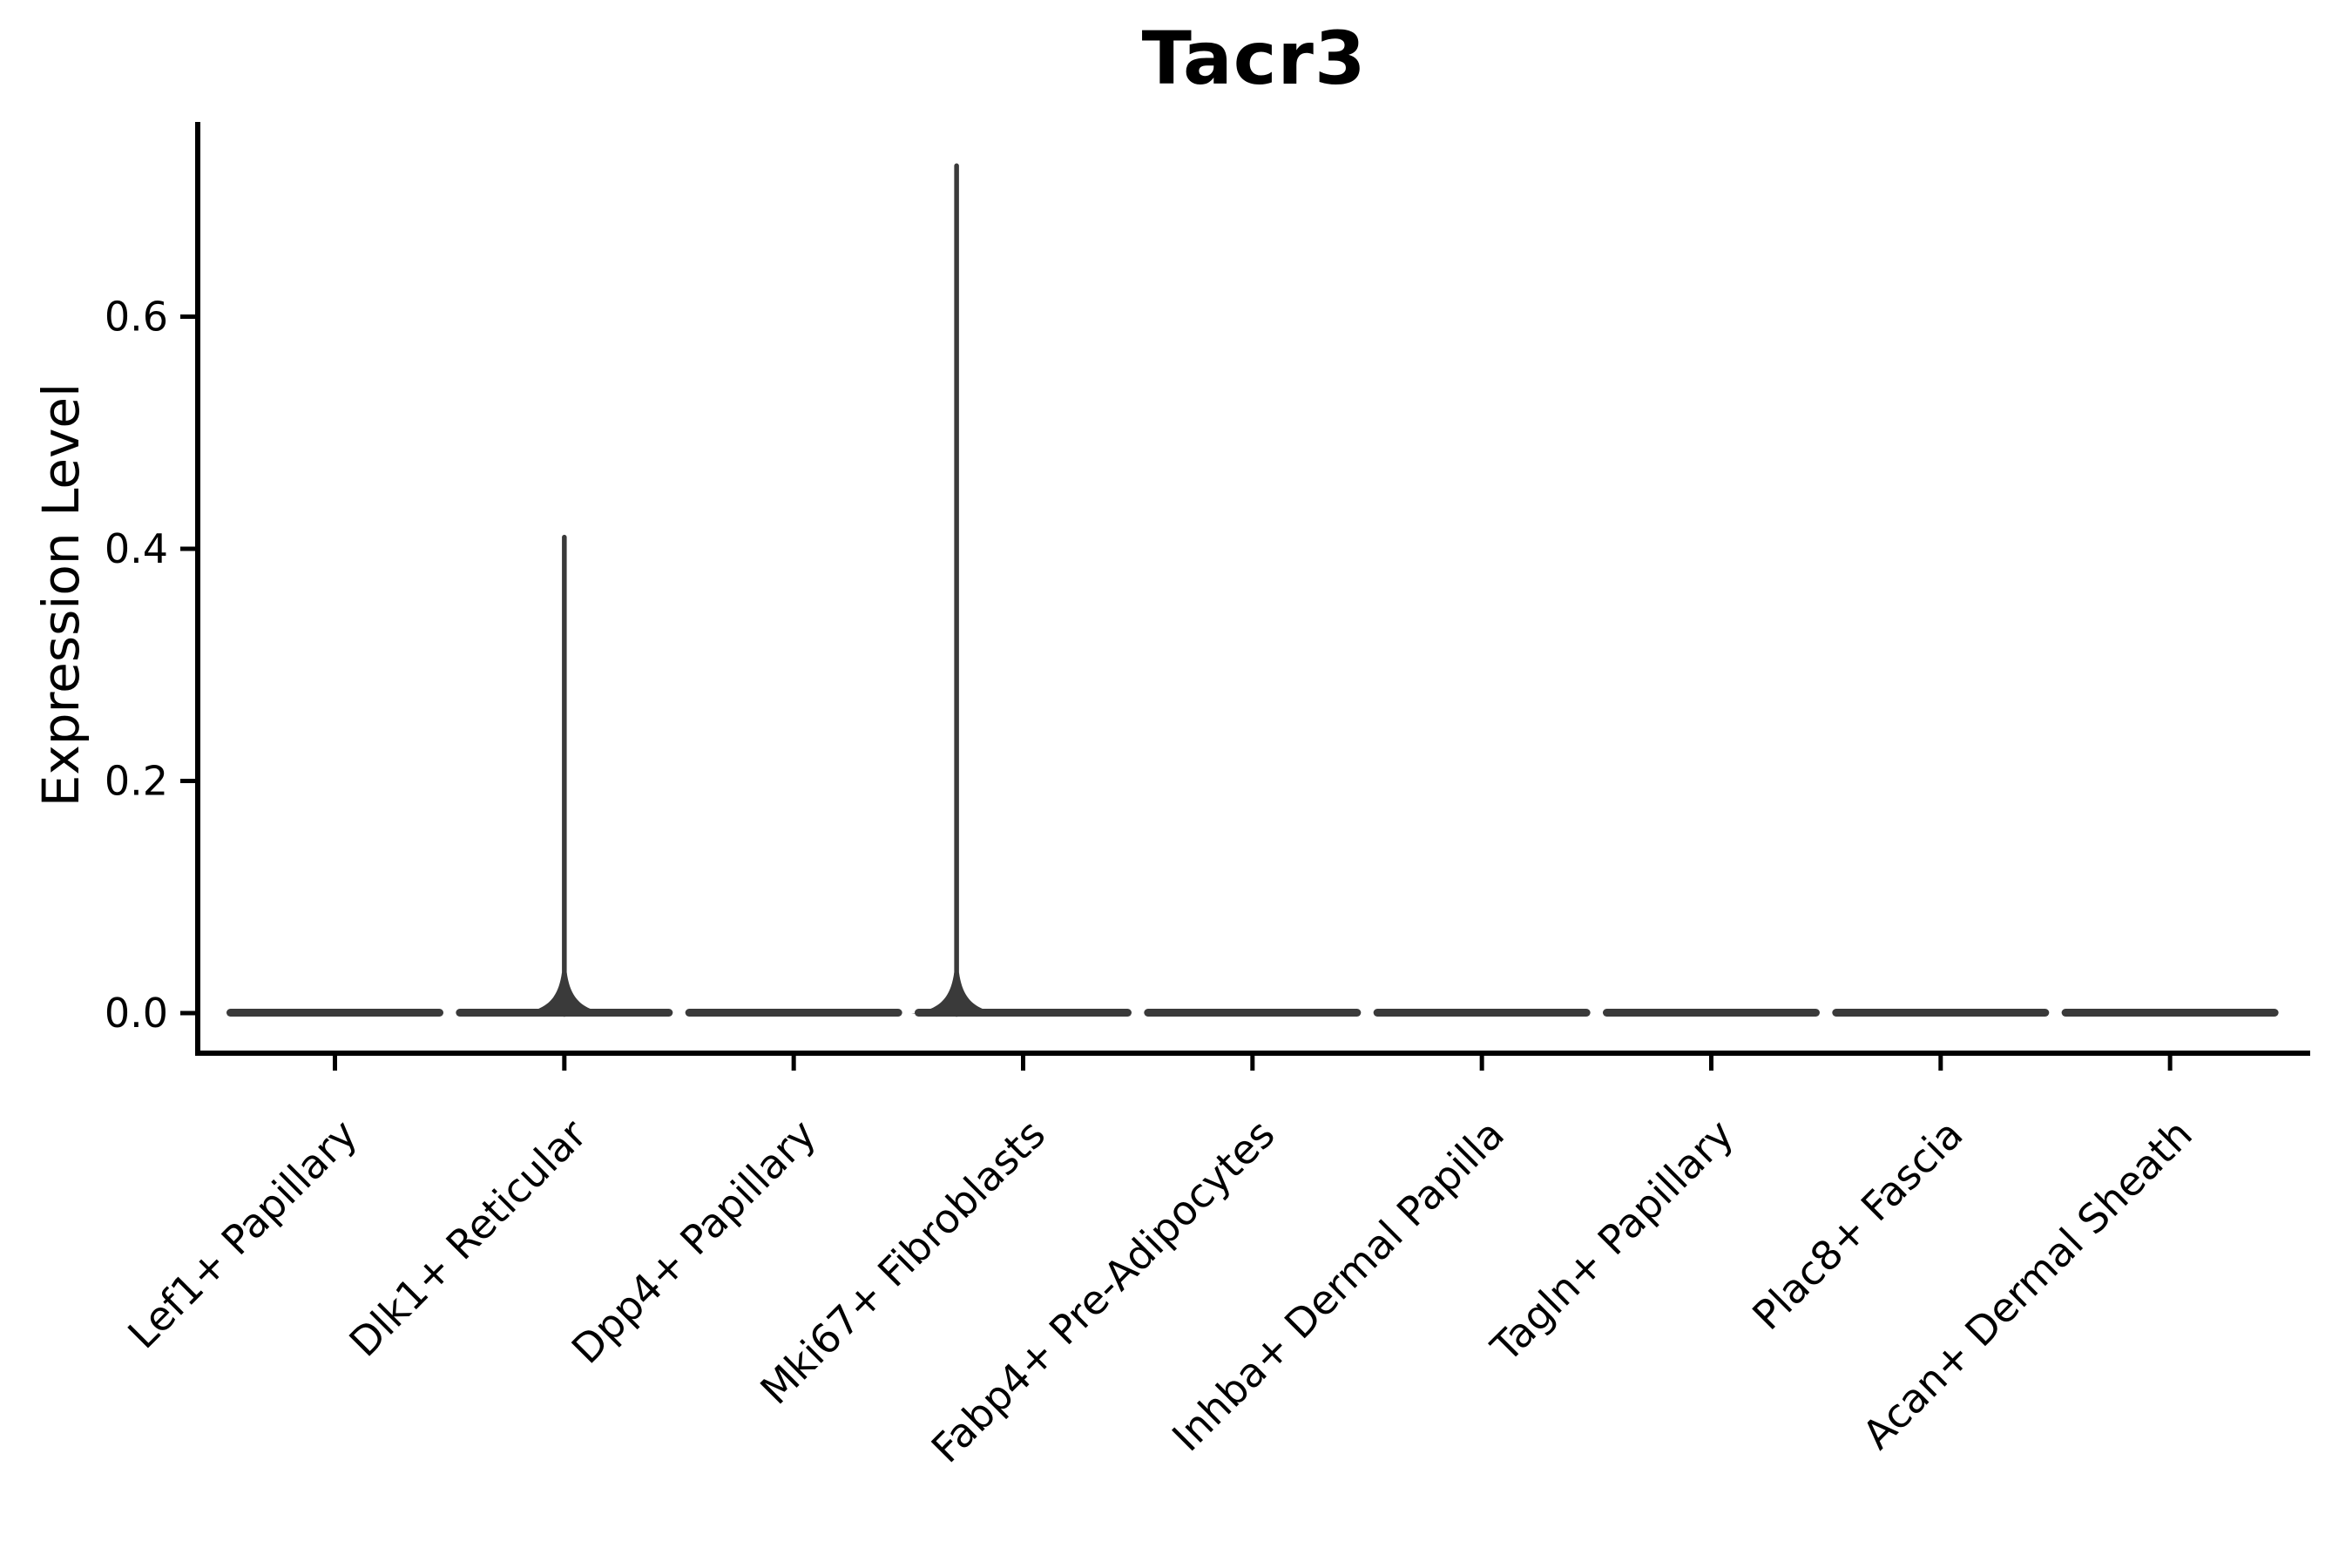 Image resolution: width=2352 pixels, height=1568 pixels. What do you see at coordinates (1857, 1225) in the screenshot?
I see `x-tick-label: Plac8+ Fascia` at bounding box center [1857, 1225].